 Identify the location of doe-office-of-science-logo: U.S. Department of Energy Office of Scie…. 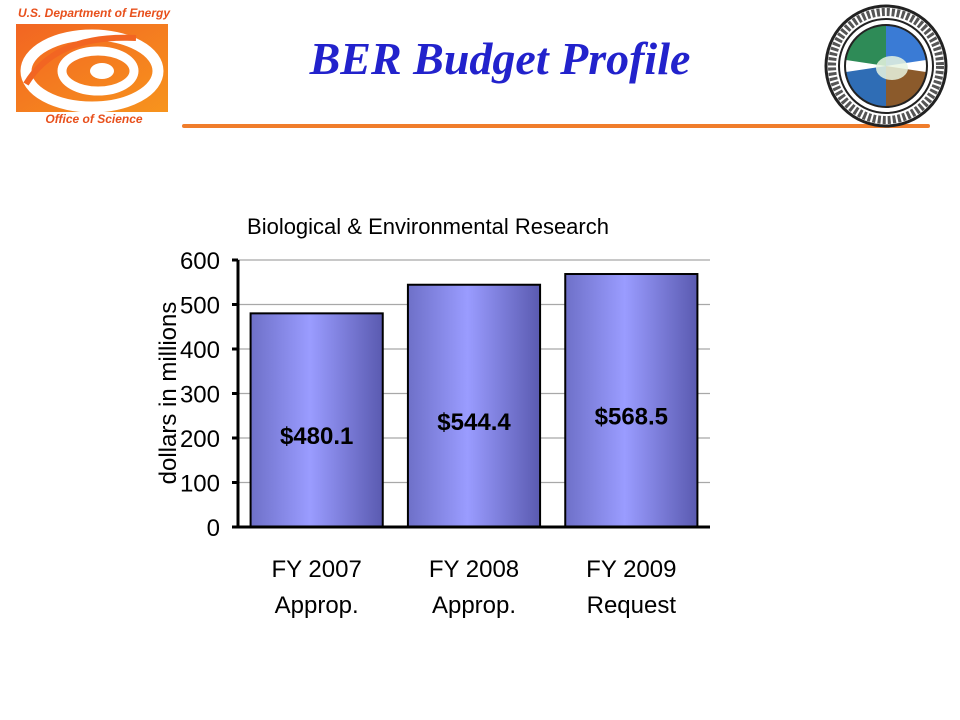
(94, 68).